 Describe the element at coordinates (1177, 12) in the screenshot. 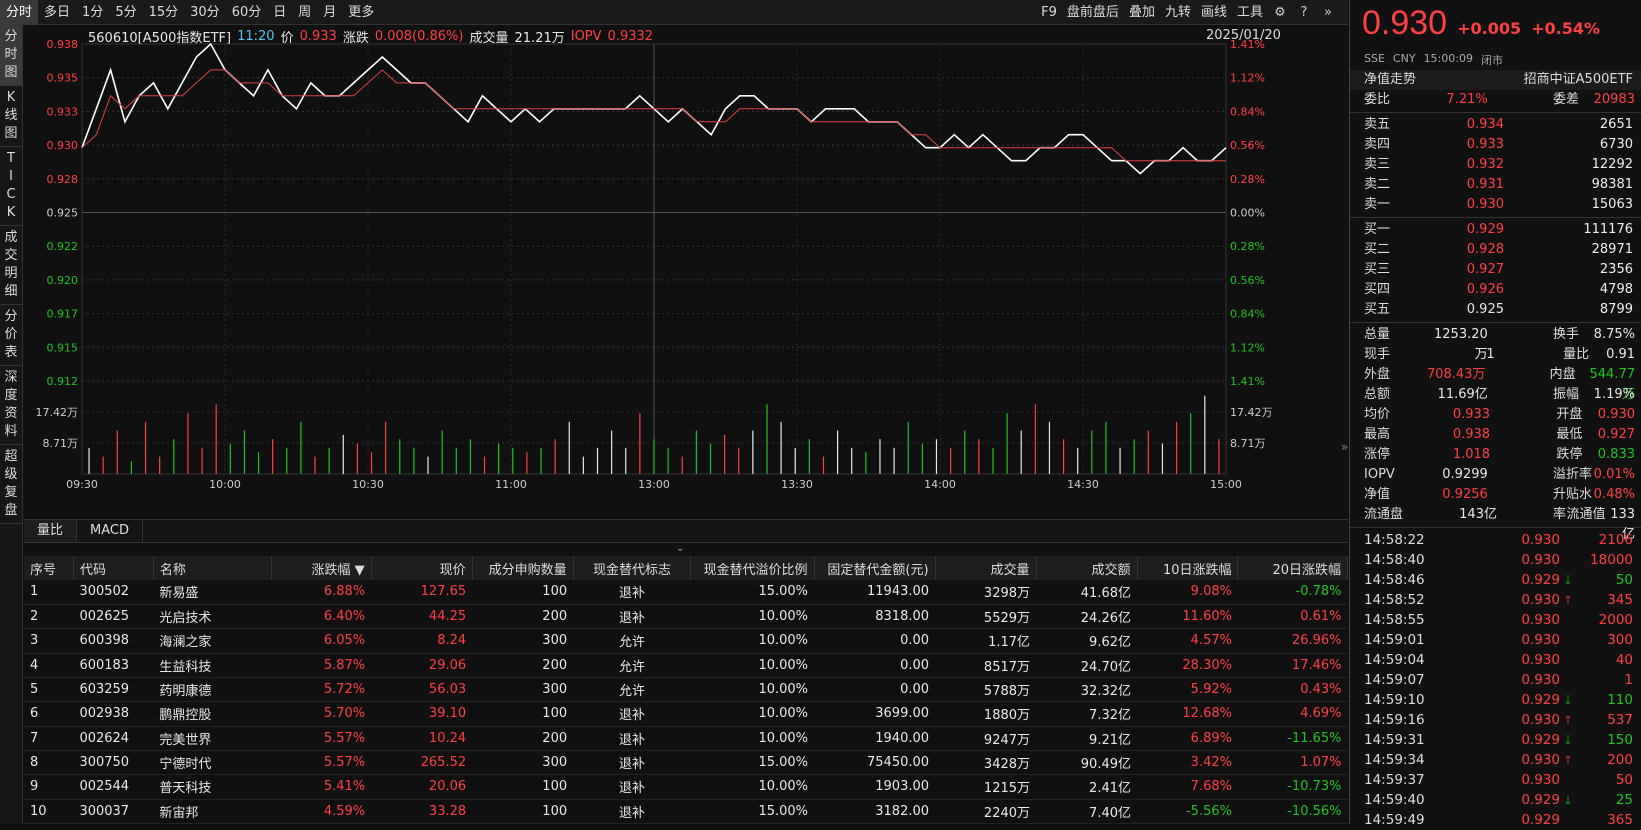

I see `tool-button-3: 九转` at that location.